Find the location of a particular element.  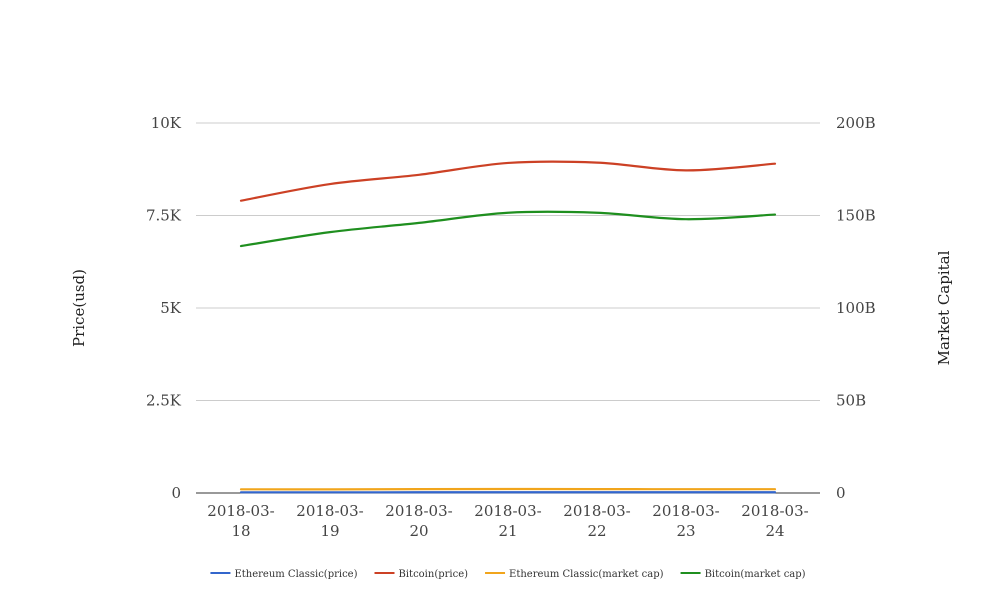

legend-item: Bitcoin(price) is located at coordinates (421, 574).